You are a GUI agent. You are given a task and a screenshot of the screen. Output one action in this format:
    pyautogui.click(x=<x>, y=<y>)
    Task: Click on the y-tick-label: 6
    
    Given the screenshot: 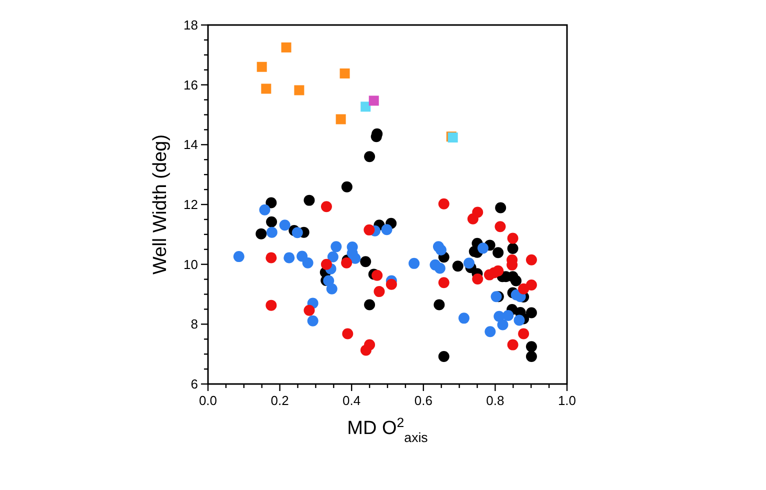 What is the action you would take?
    pyautogui.click(x=194, y=384)
    